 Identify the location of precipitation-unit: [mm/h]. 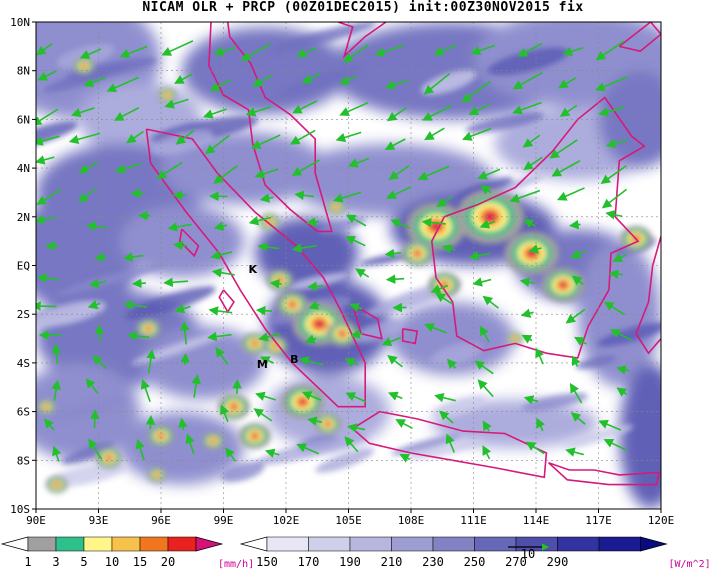
(236, 564).